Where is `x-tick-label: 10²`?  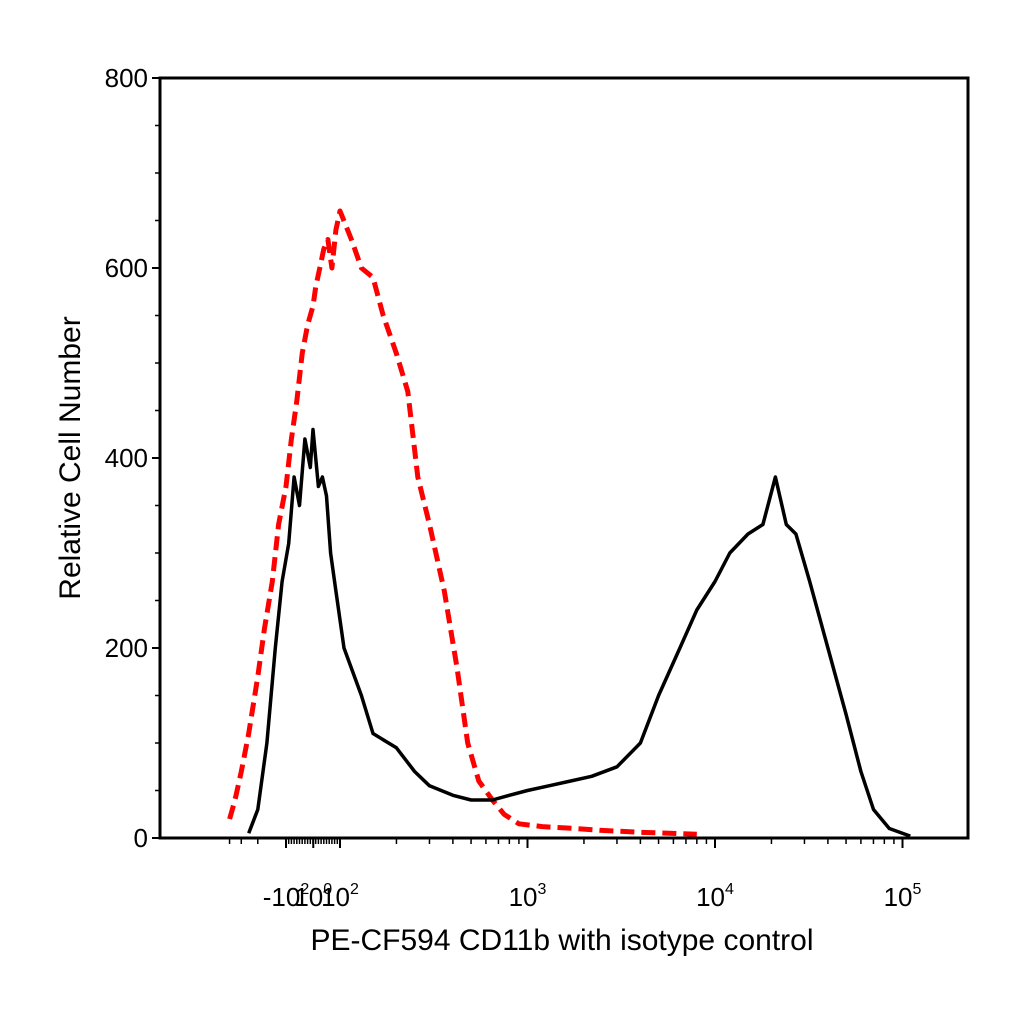 x-tick-label: 10² is located at coordinates (340, 896).